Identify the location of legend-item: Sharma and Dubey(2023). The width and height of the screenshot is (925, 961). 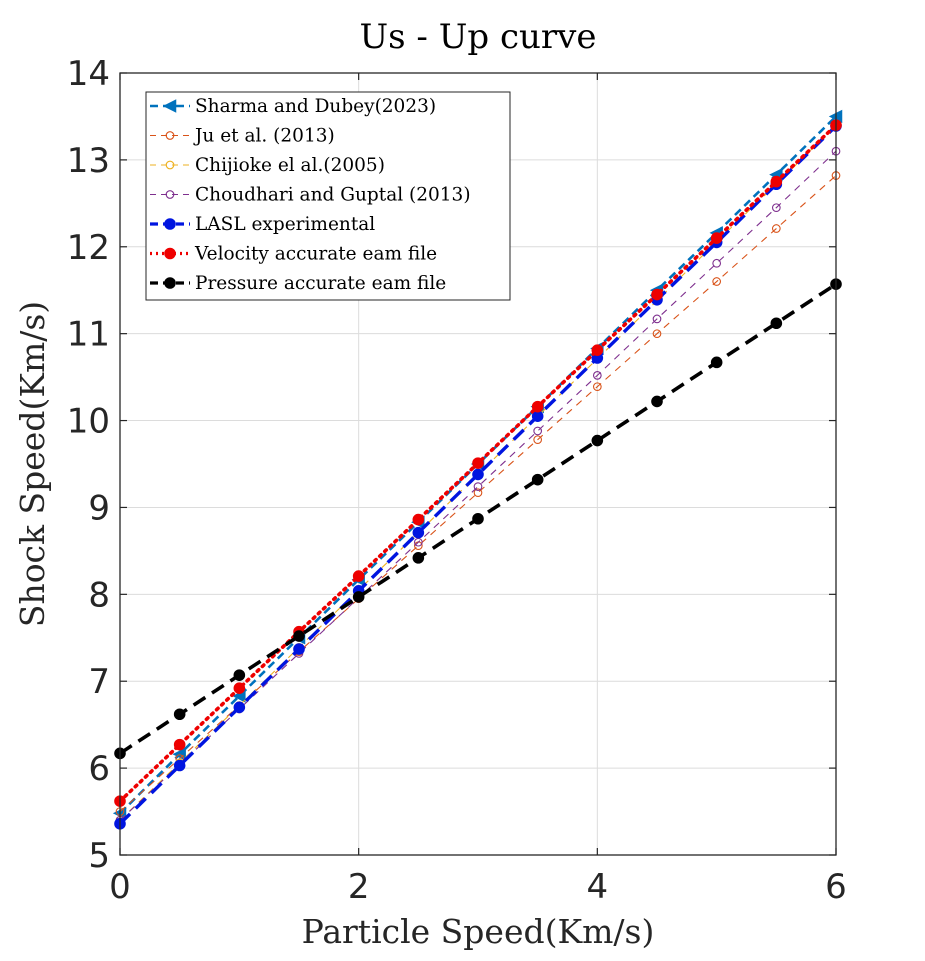
(293, 106).